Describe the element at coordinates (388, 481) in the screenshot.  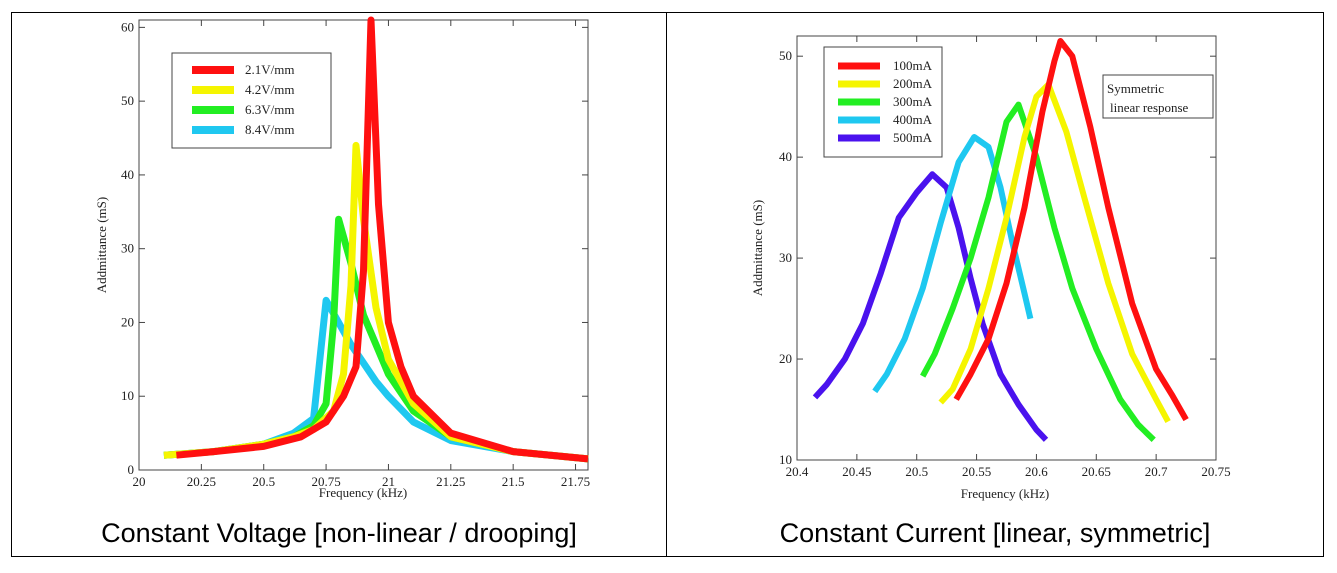
I see `left-x-tick-label: 21` at that location.